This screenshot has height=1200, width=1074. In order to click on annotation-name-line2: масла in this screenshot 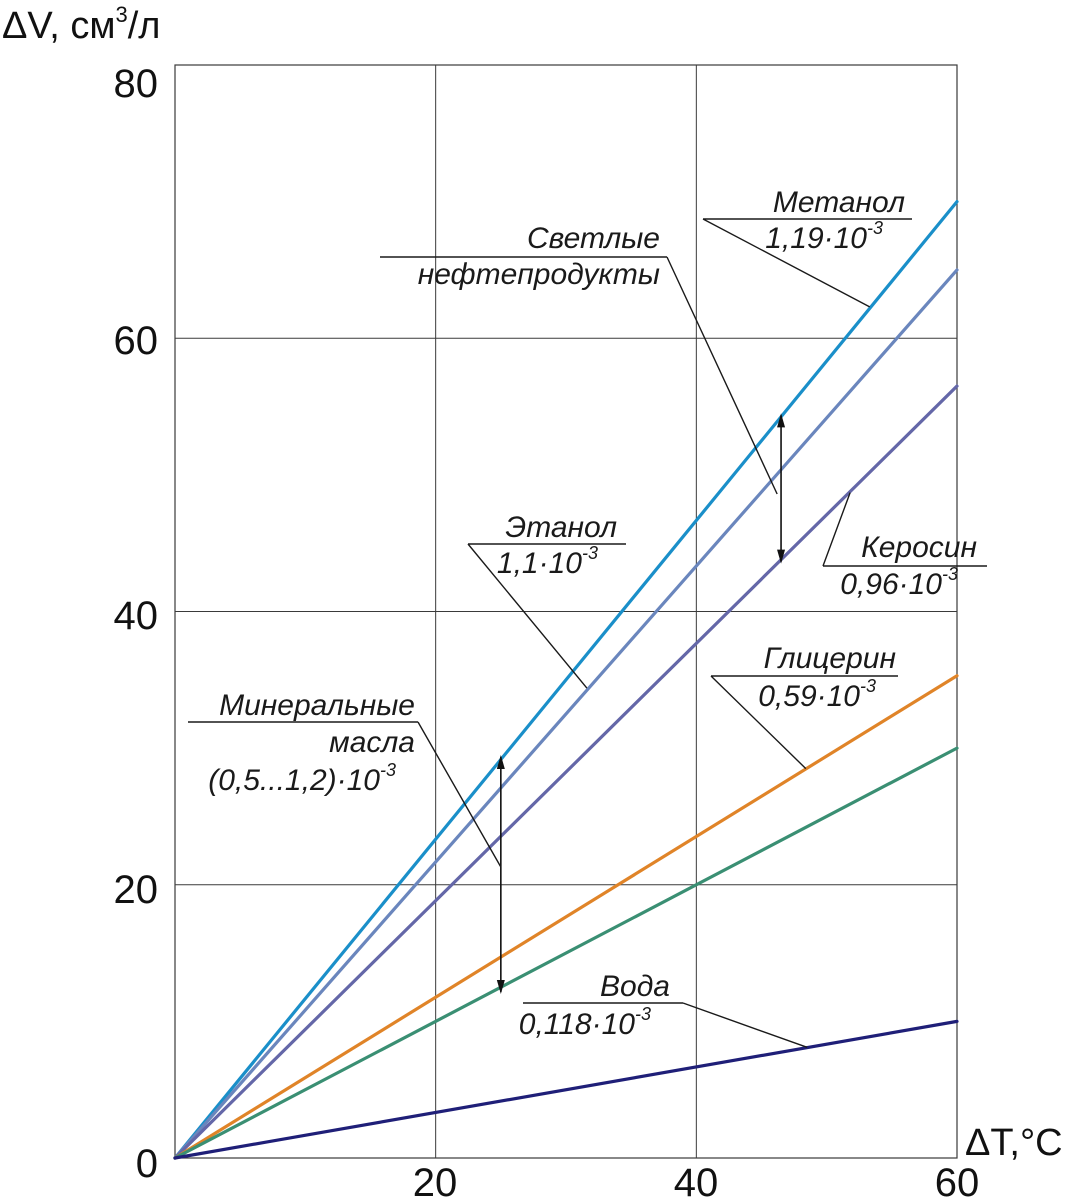, I will do `click(372, 742)`.